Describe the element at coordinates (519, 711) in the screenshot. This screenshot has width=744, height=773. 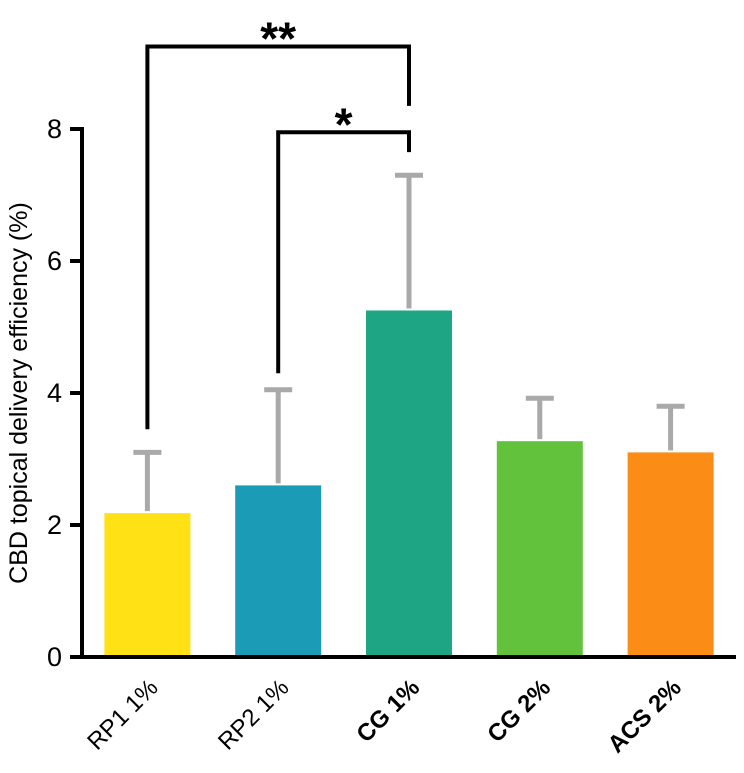
I see `x-category-label-3: CG 2%` at that location.